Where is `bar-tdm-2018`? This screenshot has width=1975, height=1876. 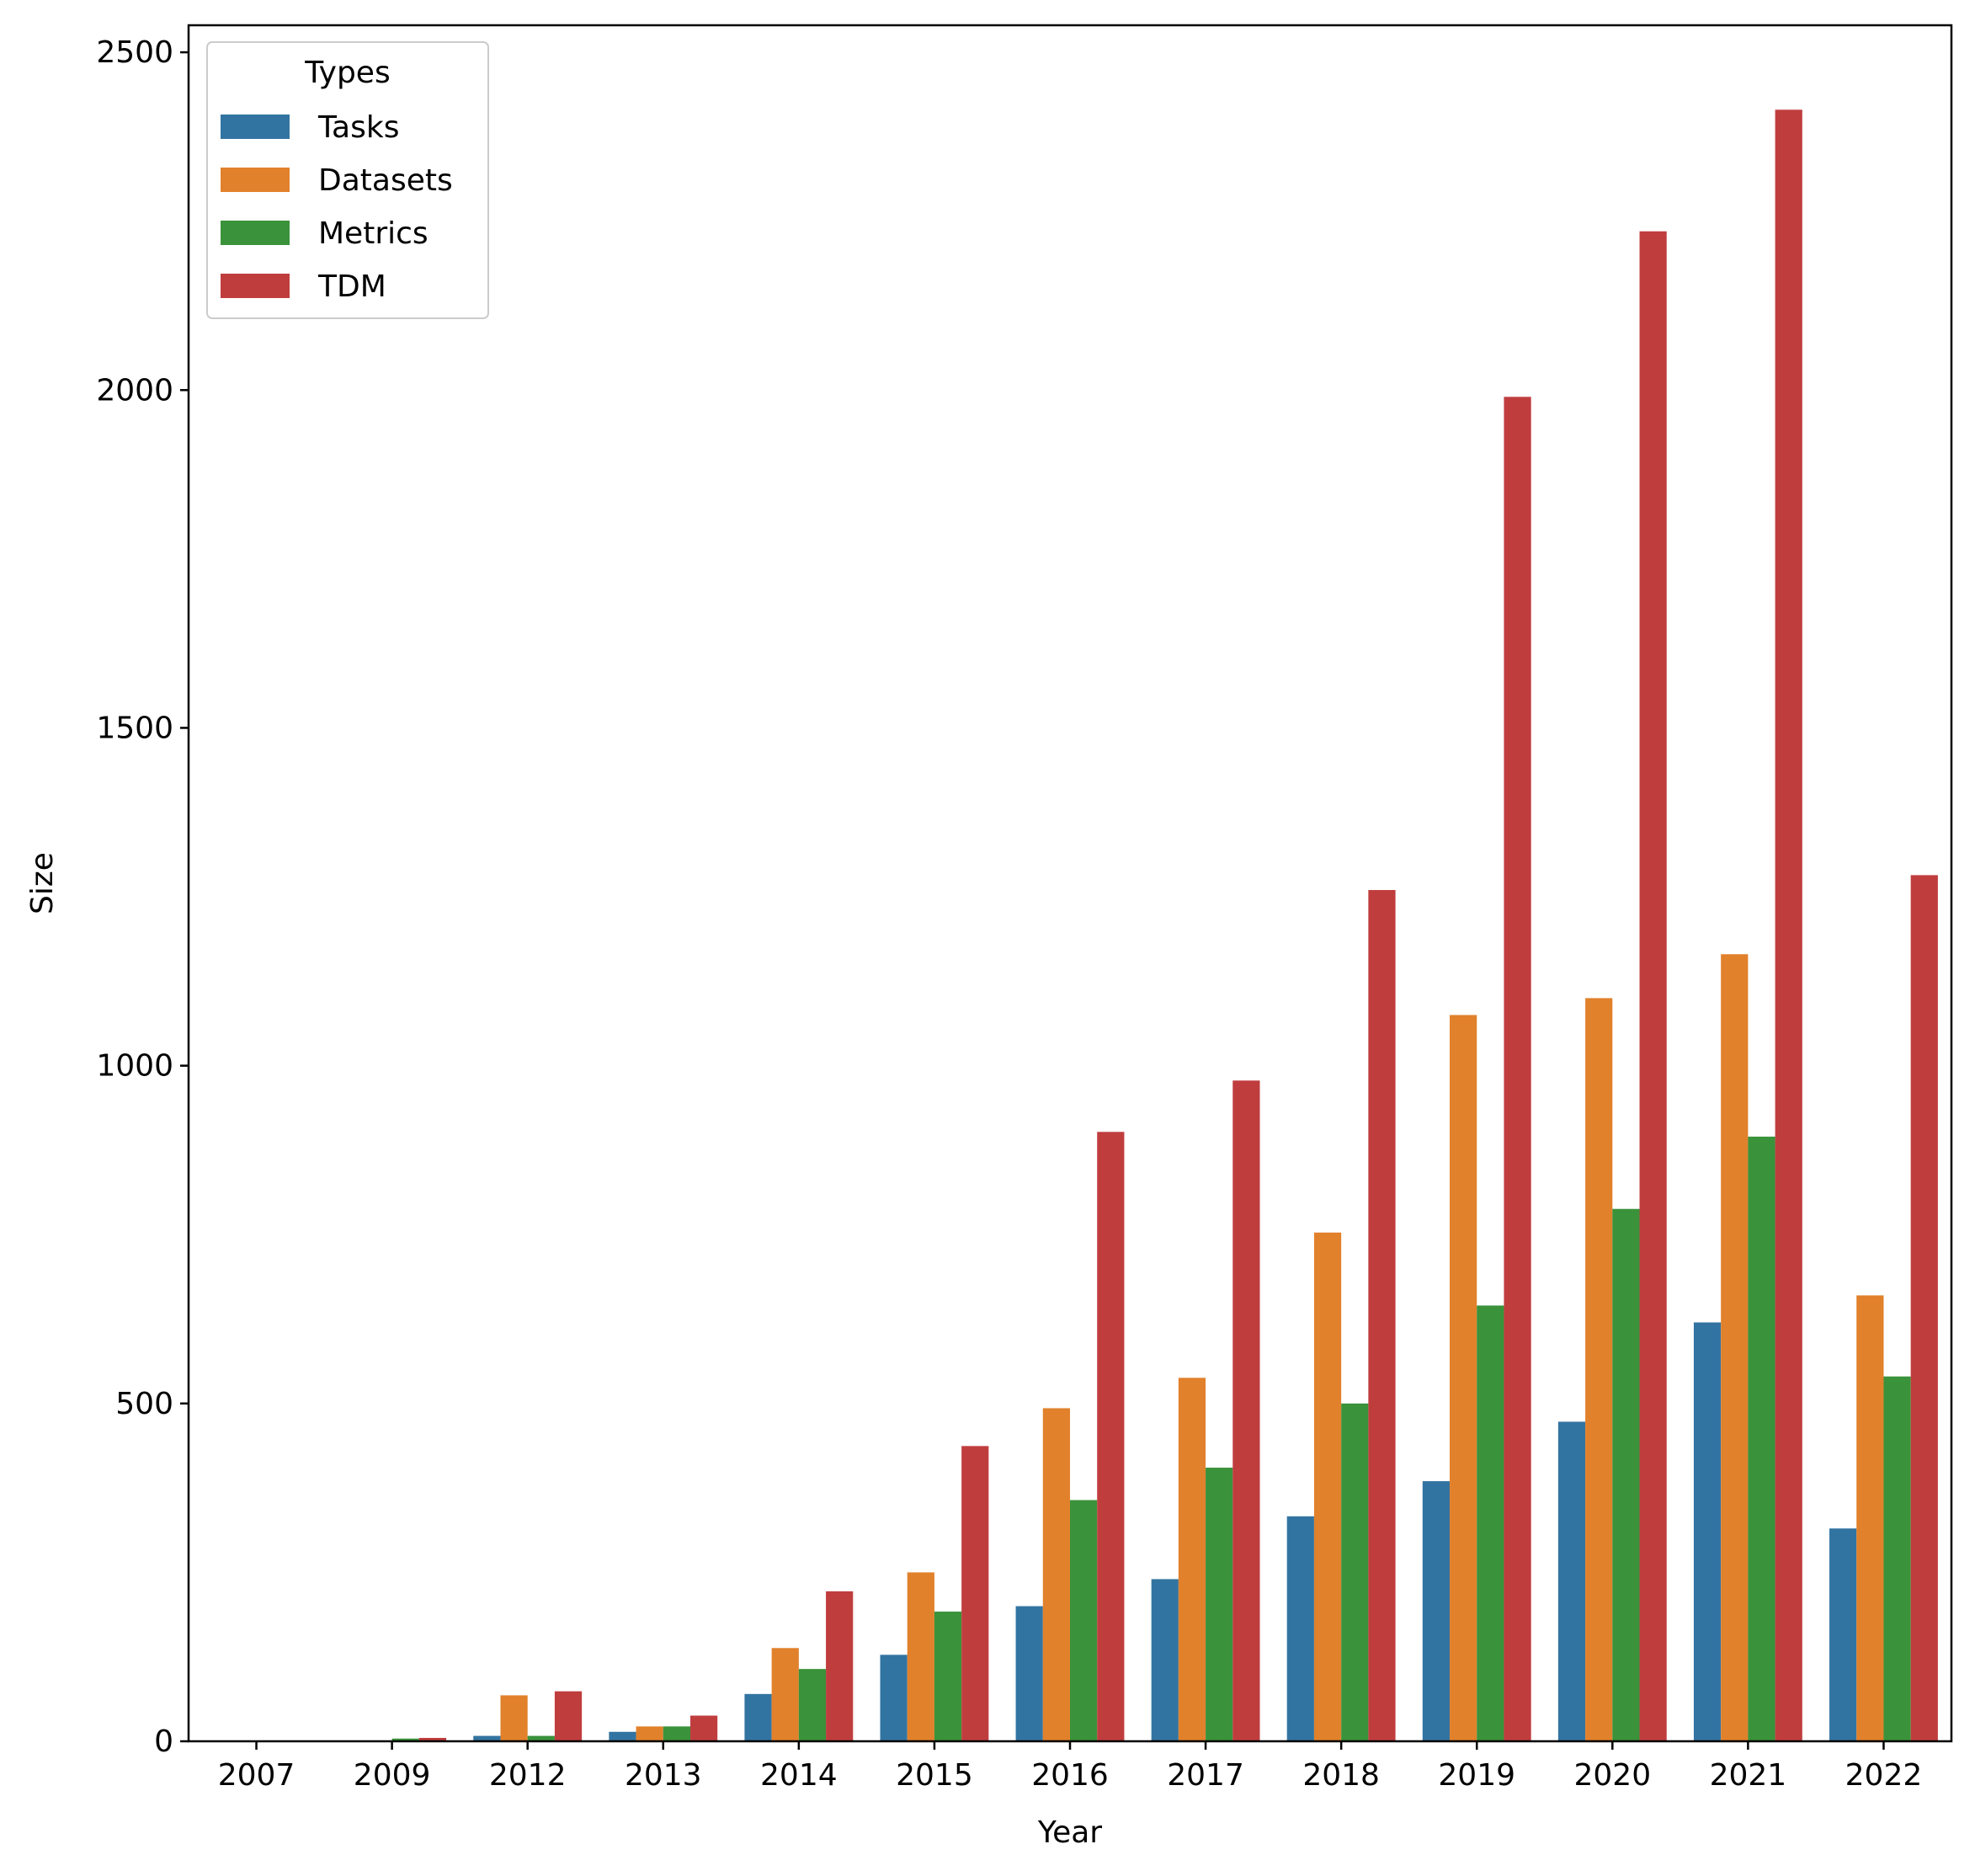
bar-tdm-2018 is located at coordinates (1382, 1315).